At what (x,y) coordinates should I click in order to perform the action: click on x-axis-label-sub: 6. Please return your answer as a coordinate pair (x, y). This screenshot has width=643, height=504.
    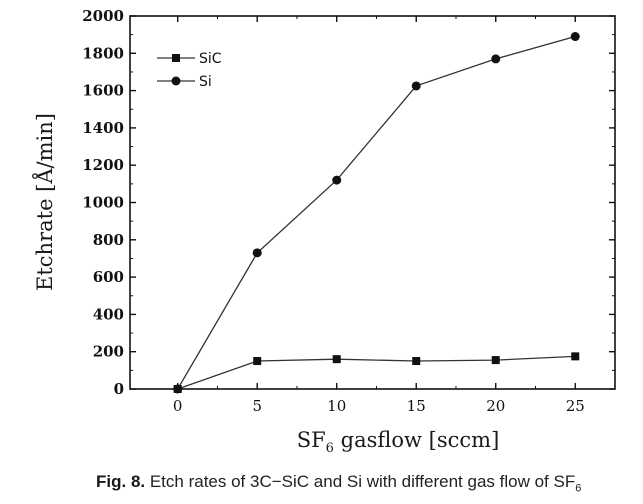
    Looking at the image, I should click on (330, 448).